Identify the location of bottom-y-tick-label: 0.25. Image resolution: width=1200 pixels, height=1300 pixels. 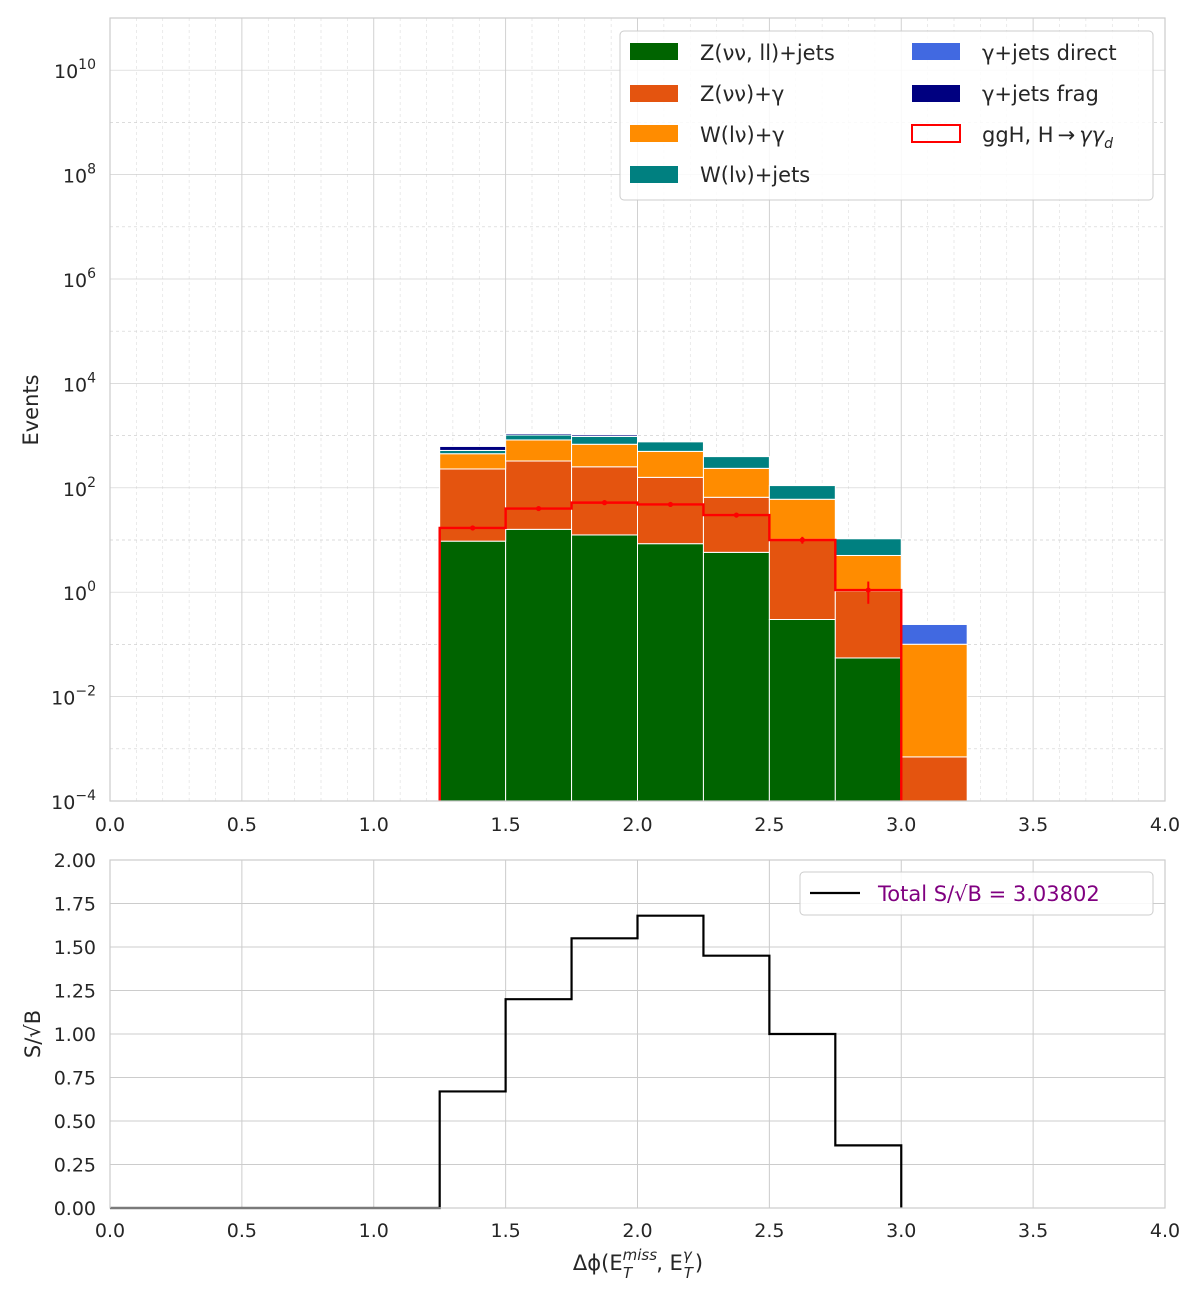
(75, 1166).